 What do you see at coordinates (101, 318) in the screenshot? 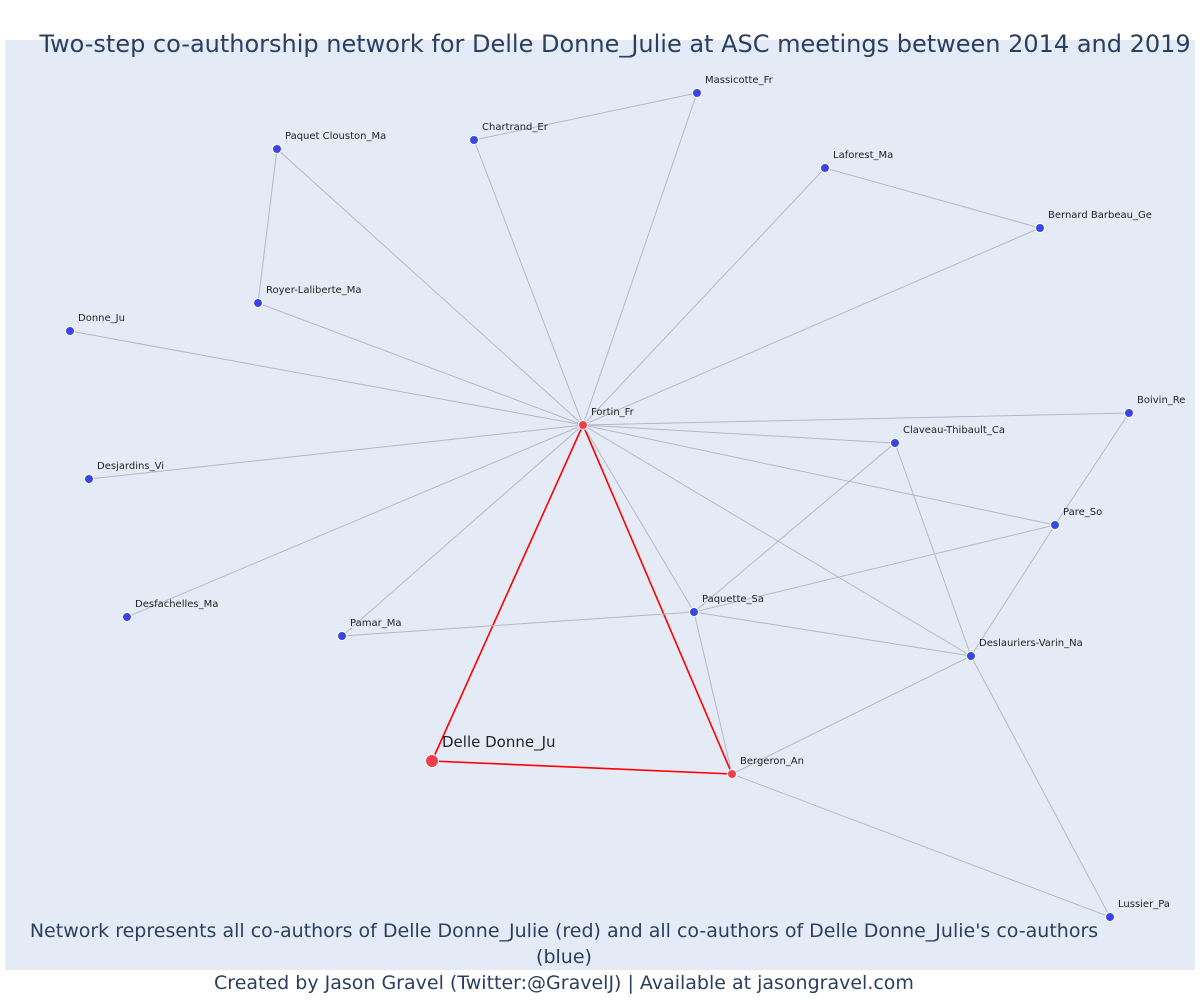
I see `node-label: Donne_Ju` at bounding box center [101, 318].